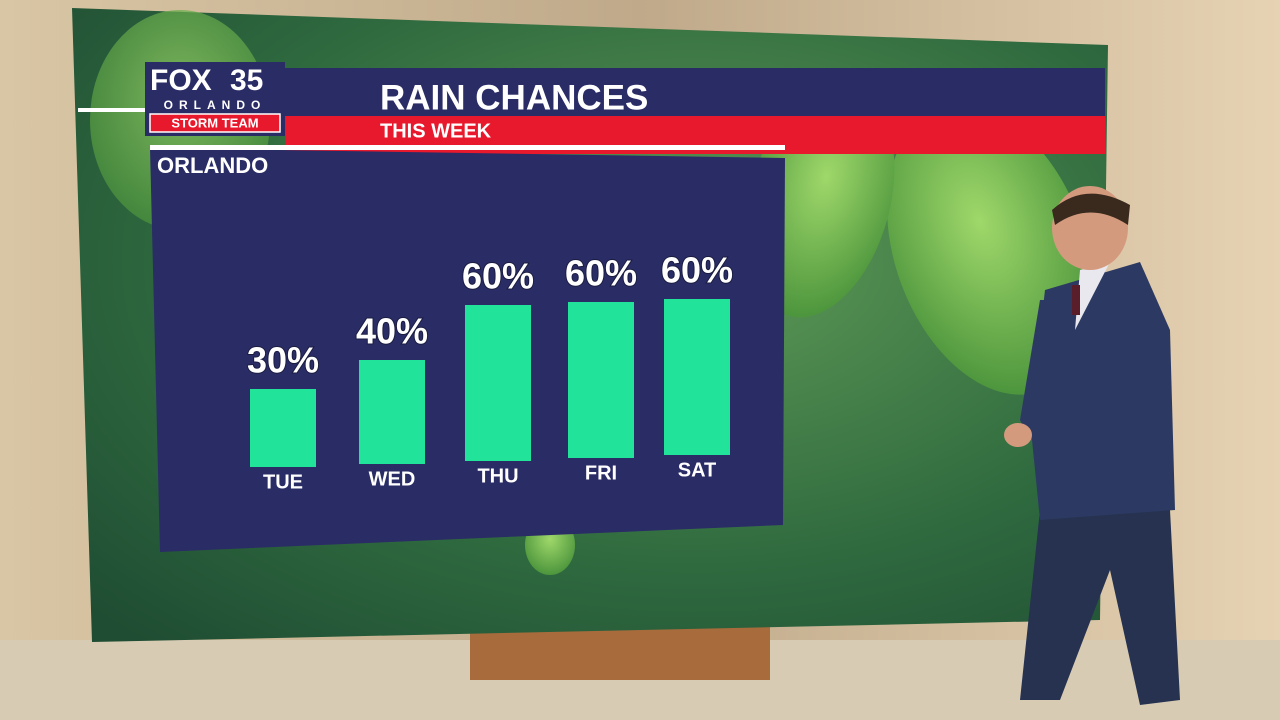 The height and width of the screenshot is (720, 1280). I want to click on value-label: 40%, so click(392, 331).